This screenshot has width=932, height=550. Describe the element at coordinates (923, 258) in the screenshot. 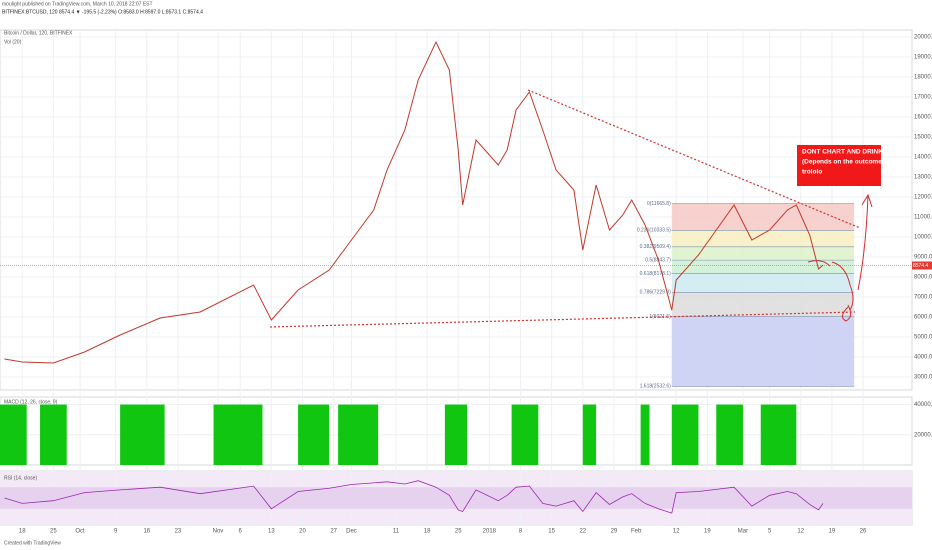

I see `y-tick-label: 9000.0` at that location.